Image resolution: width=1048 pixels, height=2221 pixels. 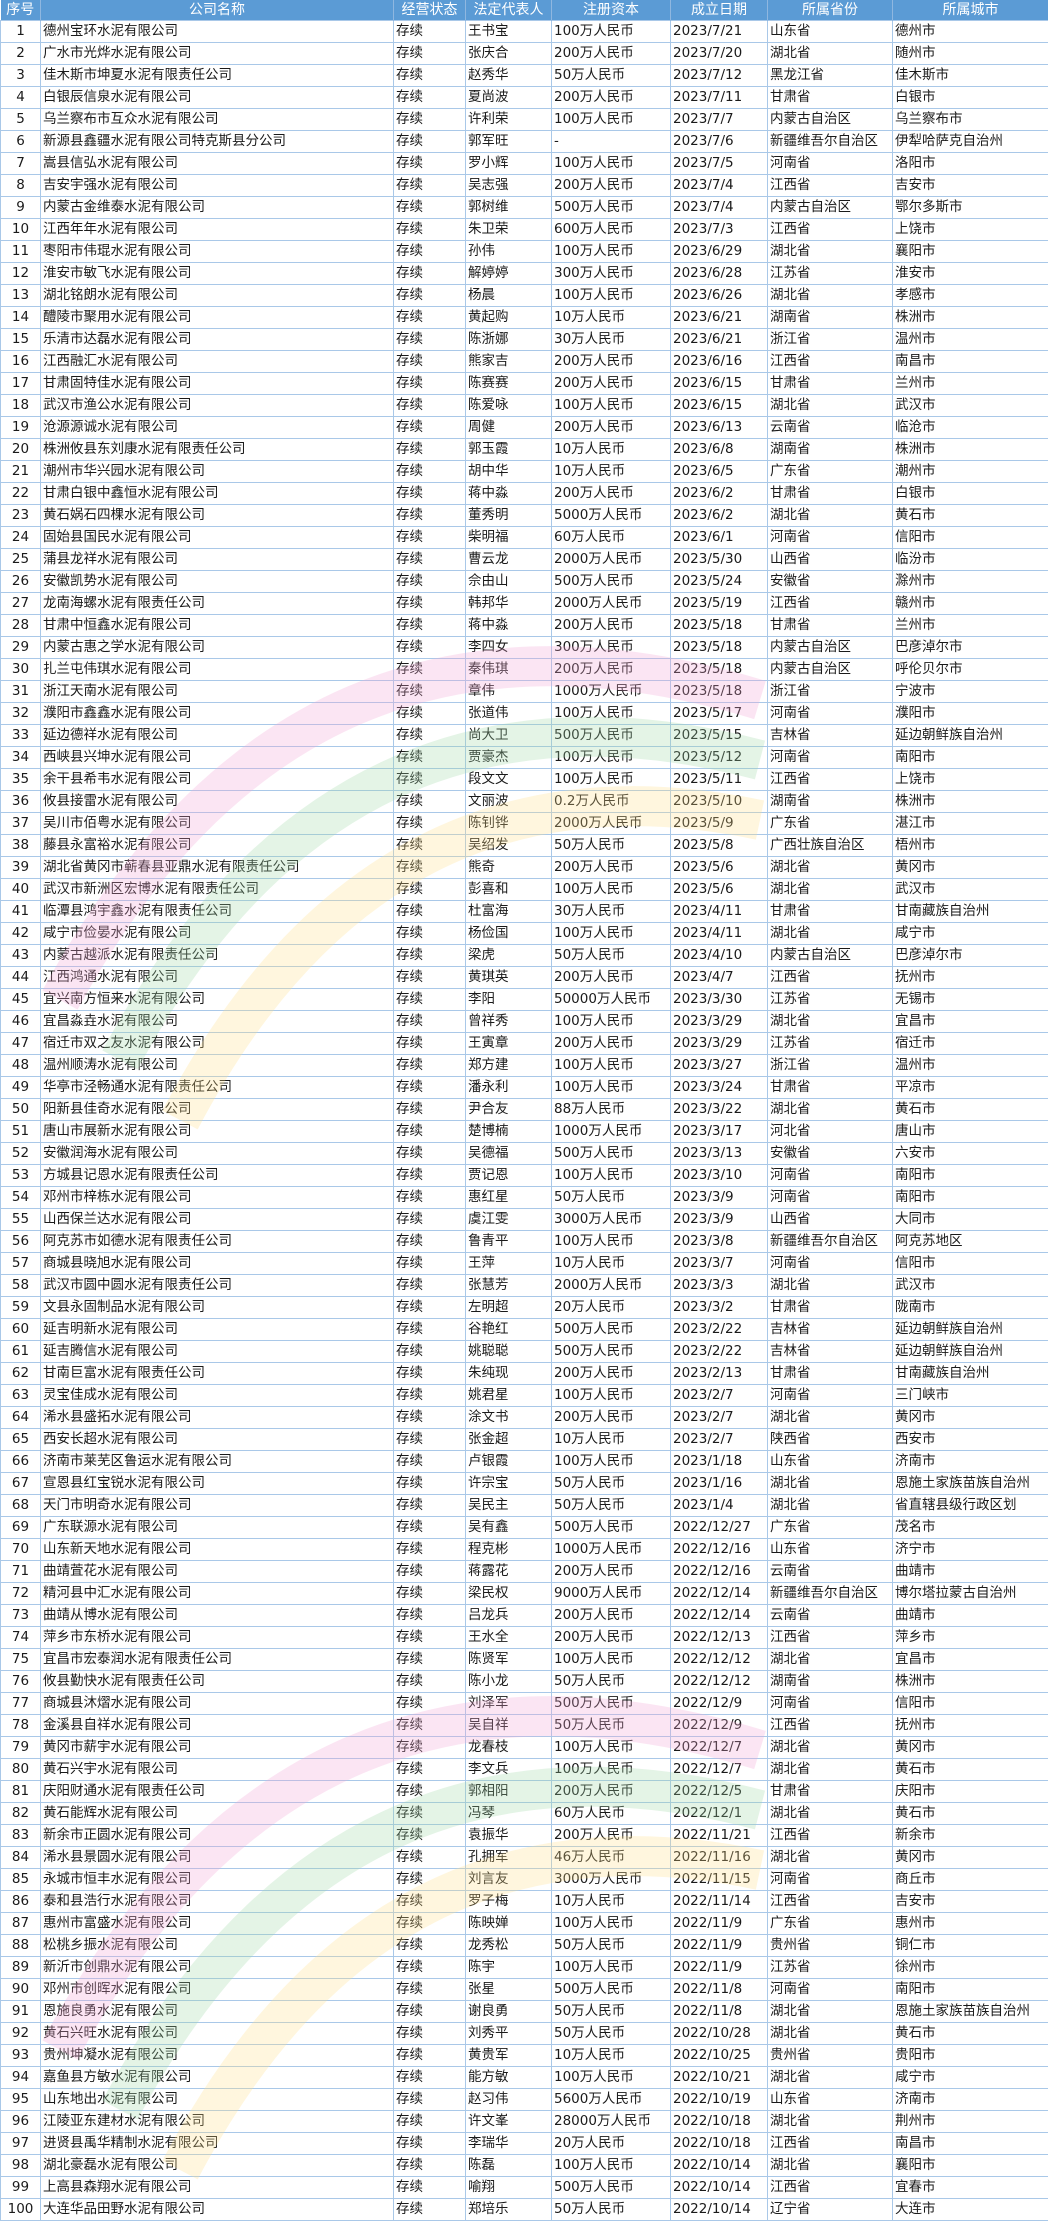 I want to click on province: 甘肃省, so click(x=830, y=97).